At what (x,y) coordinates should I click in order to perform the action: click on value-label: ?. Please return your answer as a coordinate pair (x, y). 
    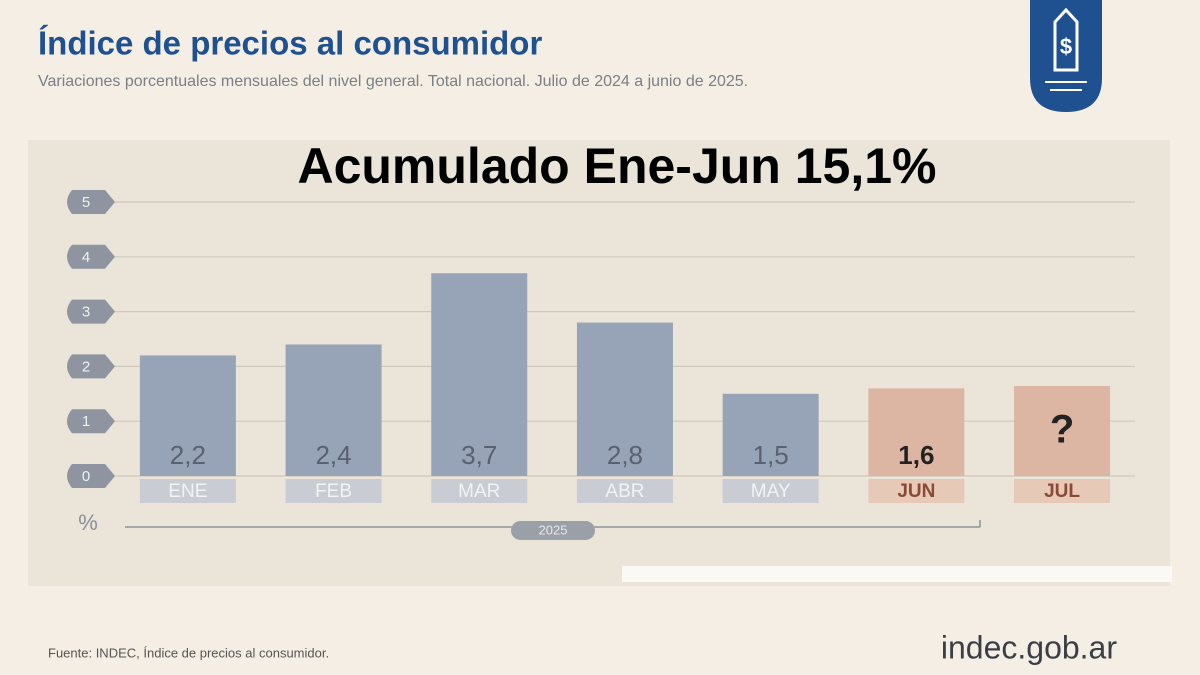
    Looking at the image, I should click on (1062, 430).